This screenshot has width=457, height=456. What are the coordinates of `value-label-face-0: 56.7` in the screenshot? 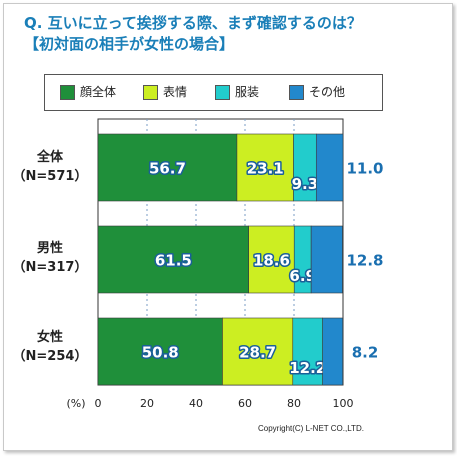 It's located at (167, 169).